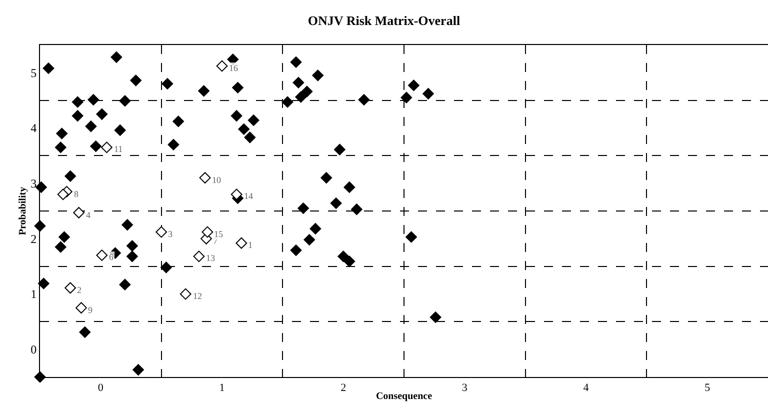 The height and width of the screenshot is (402, 768). I want to click on annotation: 16, so click(233, 68).